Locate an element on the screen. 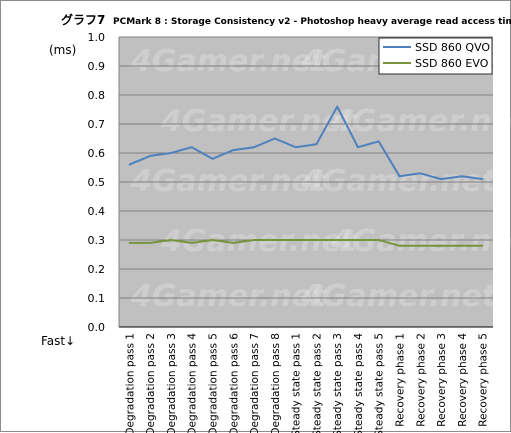 The height and width of the screenshot is (433, 511). x-tick-label: Degradation pass 2 is located at coordinates (151, 383).